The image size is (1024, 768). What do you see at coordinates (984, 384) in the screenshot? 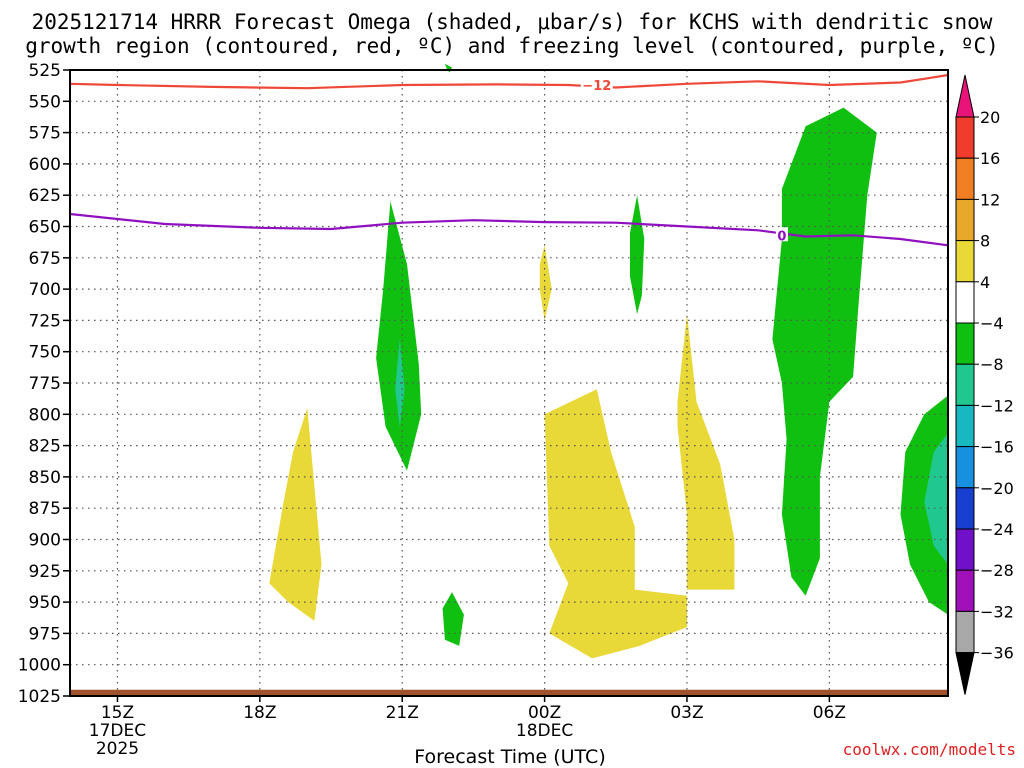
I see `colorbar: 20 16 12 8 4 −4 −8 −12 −16 −20 −24 −28 −32 −36` at bounding box center [984, 384].